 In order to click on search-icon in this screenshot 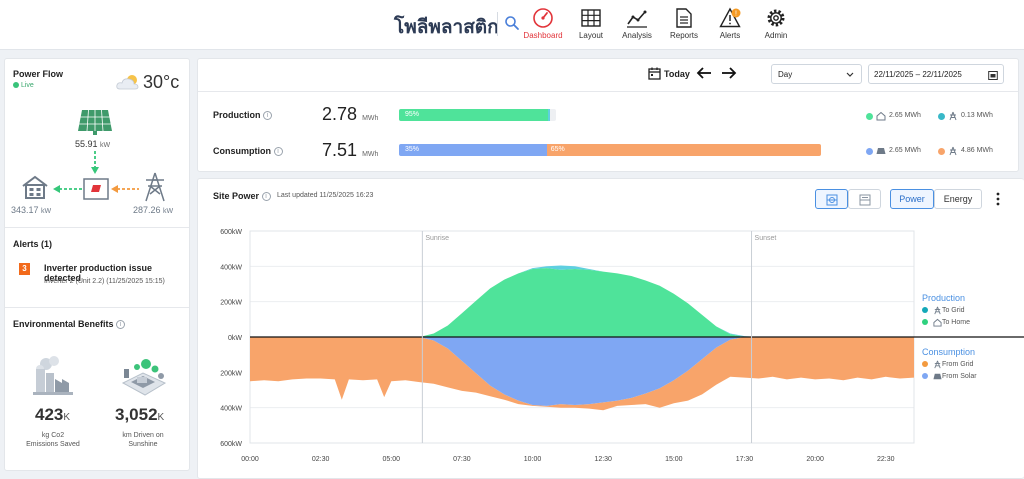, I will do `click(512, 23)`.